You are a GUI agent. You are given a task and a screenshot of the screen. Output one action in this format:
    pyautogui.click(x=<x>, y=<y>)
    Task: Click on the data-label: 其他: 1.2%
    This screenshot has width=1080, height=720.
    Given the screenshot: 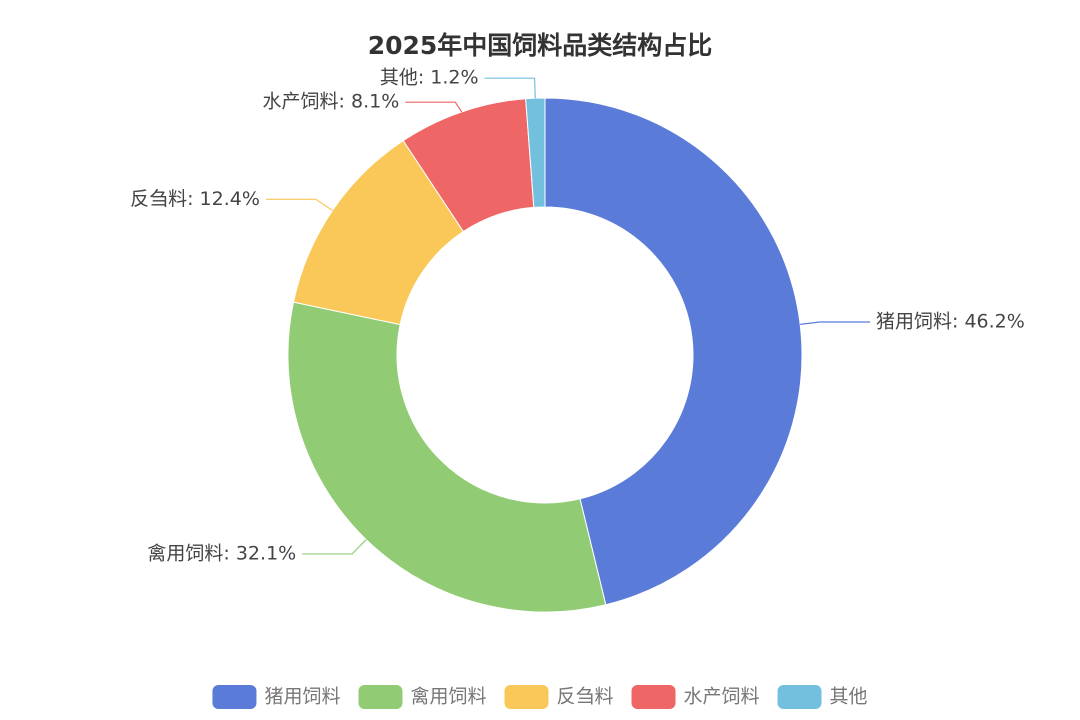 What is the action you would take?
    pyautogui.click(x=429, y=78)
    